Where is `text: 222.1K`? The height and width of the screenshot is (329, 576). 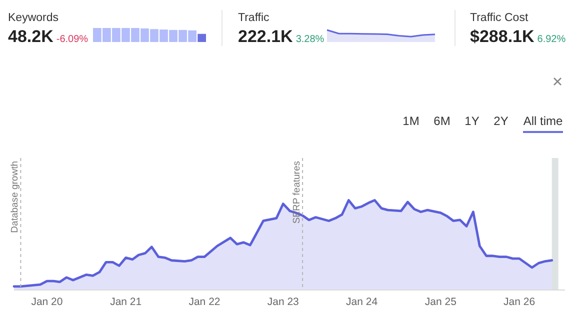 text: 222.1K is located at coordinates (265, 36).